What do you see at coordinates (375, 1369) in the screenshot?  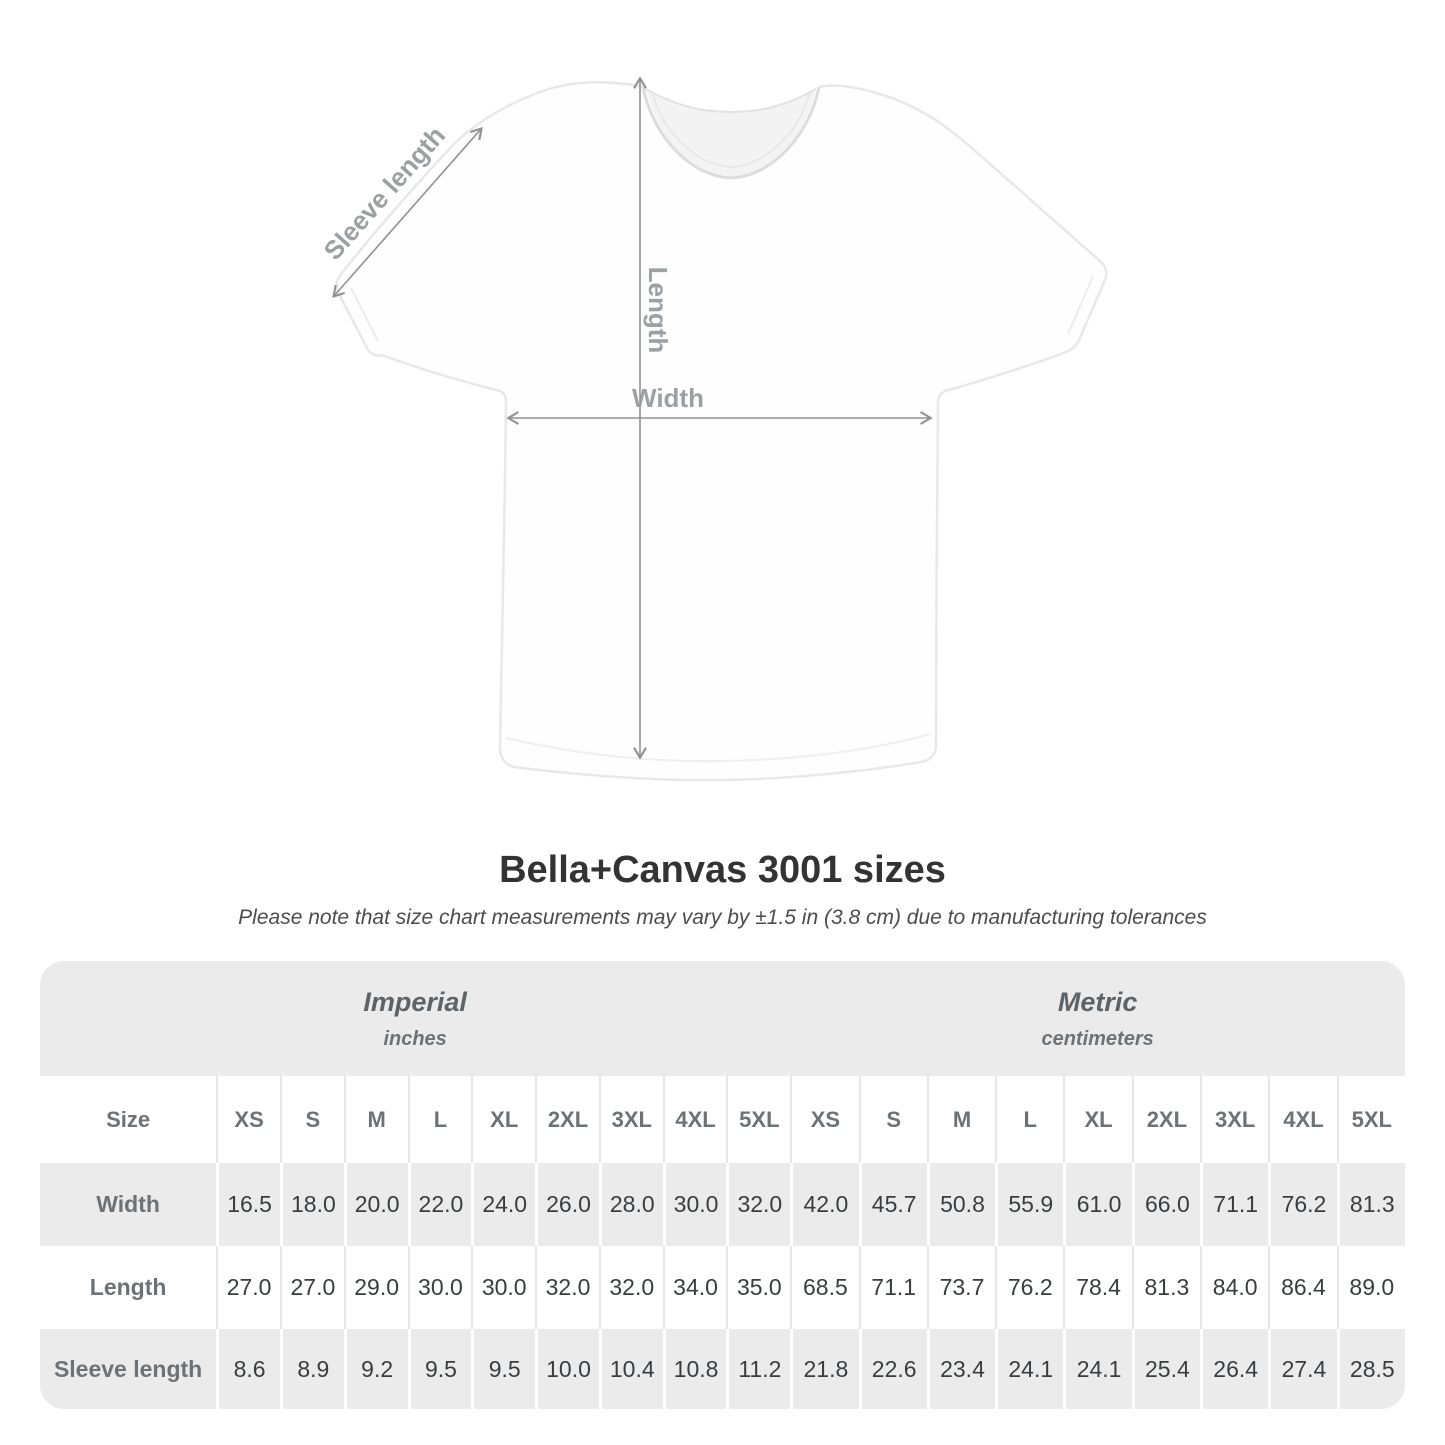 I see `measurement-cell: 9.2` at bounding box center [375, 1369].